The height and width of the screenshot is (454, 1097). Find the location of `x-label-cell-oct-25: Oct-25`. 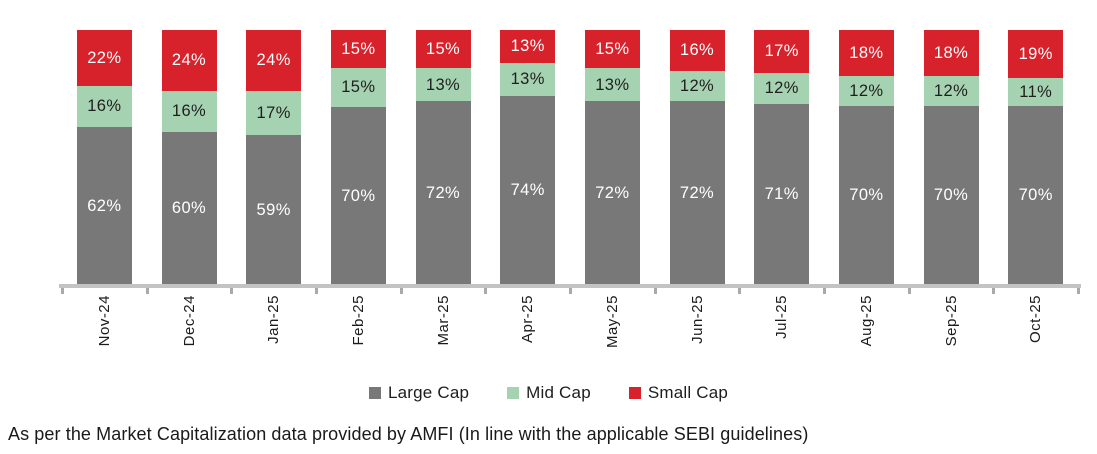

x-label-cell-oct-25: Oct-25 is located at coordinates (1035, 337).